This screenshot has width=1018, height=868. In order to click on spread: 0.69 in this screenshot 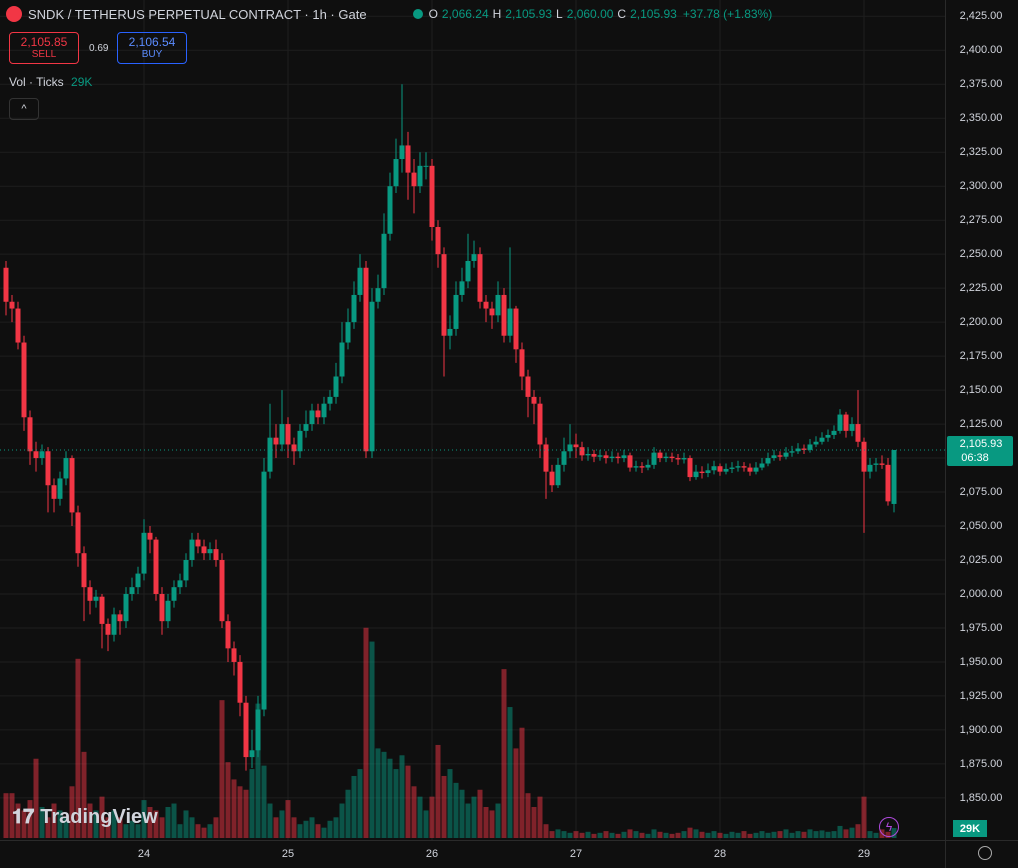, I will do `click(99, 48)`.